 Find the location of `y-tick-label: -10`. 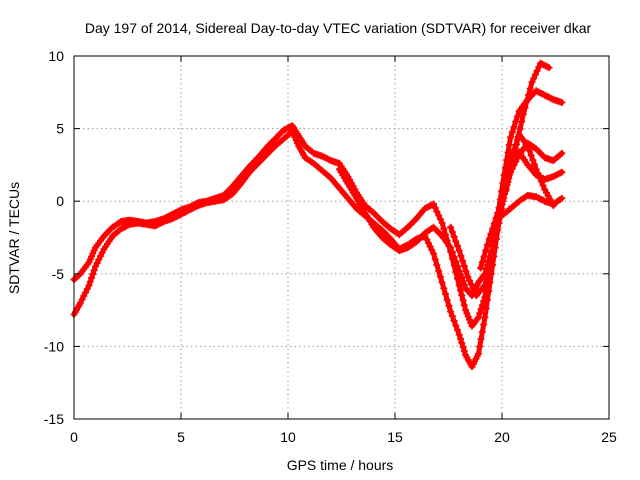

y-tick-label: -10 is located at coordinates (54, 346).